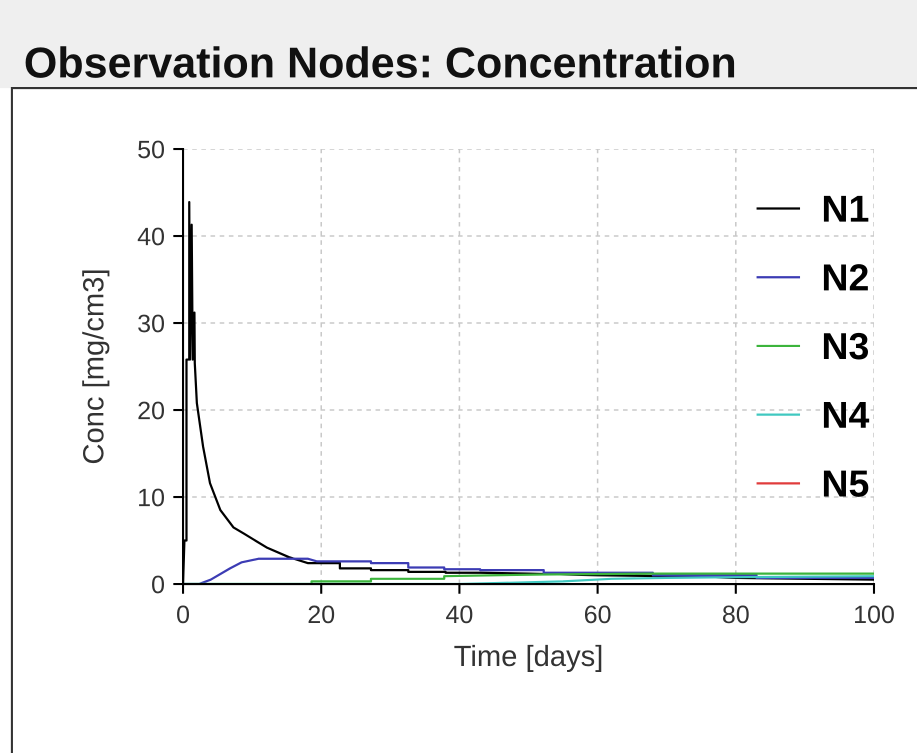 Image resolution: width=917 pixels, height=753 pixels. Describe the element at coordinates (151, 237) in the screenshot. I see `y-tick-label: 40` at that location.